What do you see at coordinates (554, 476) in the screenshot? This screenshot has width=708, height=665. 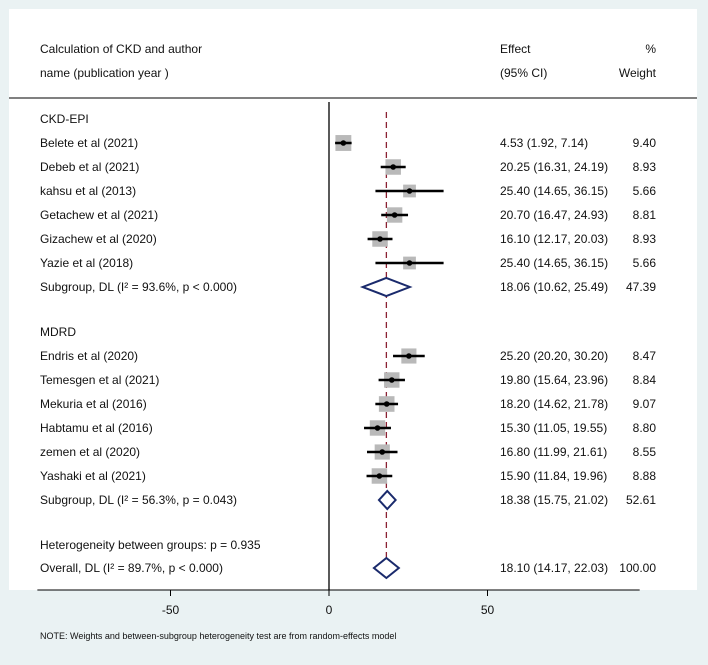 I see `study-effect-ci: 15.90 (11.84, 19.96)` at bounding box center [554, 476].